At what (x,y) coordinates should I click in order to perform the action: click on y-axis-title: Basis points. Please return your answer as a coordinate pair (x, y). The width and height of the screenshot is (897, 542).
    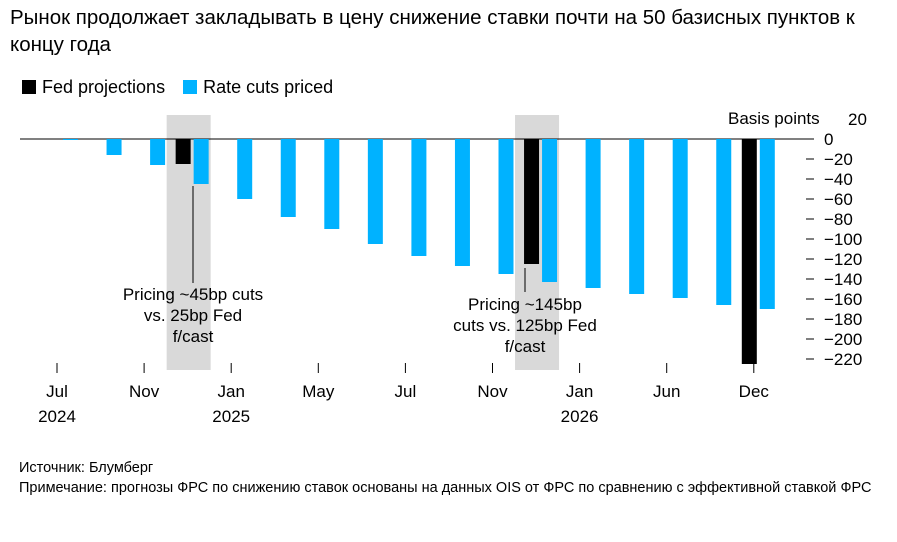
    Looking at the image, I should click on (774, 118).